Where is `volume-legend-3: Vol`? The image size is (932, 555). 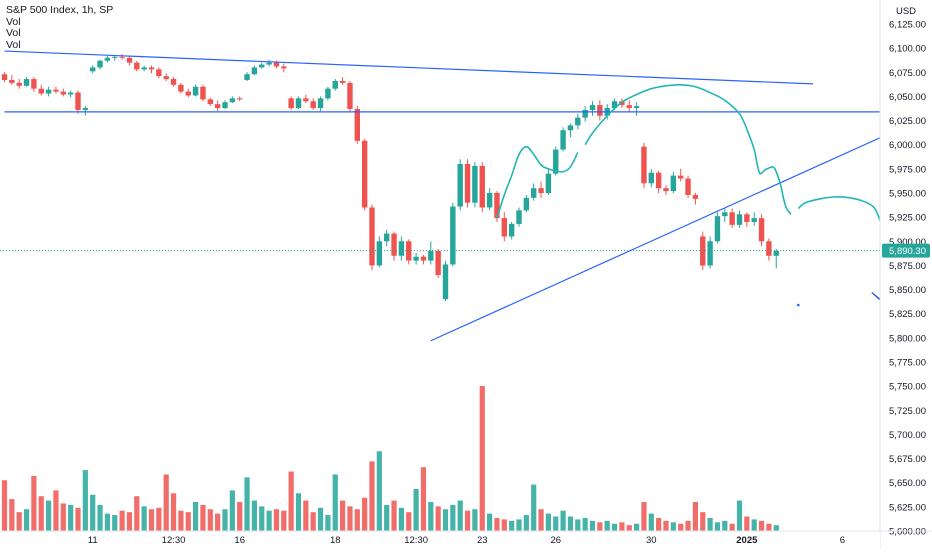 volume-legend-3: Vol is located at coordinates (13, 44).